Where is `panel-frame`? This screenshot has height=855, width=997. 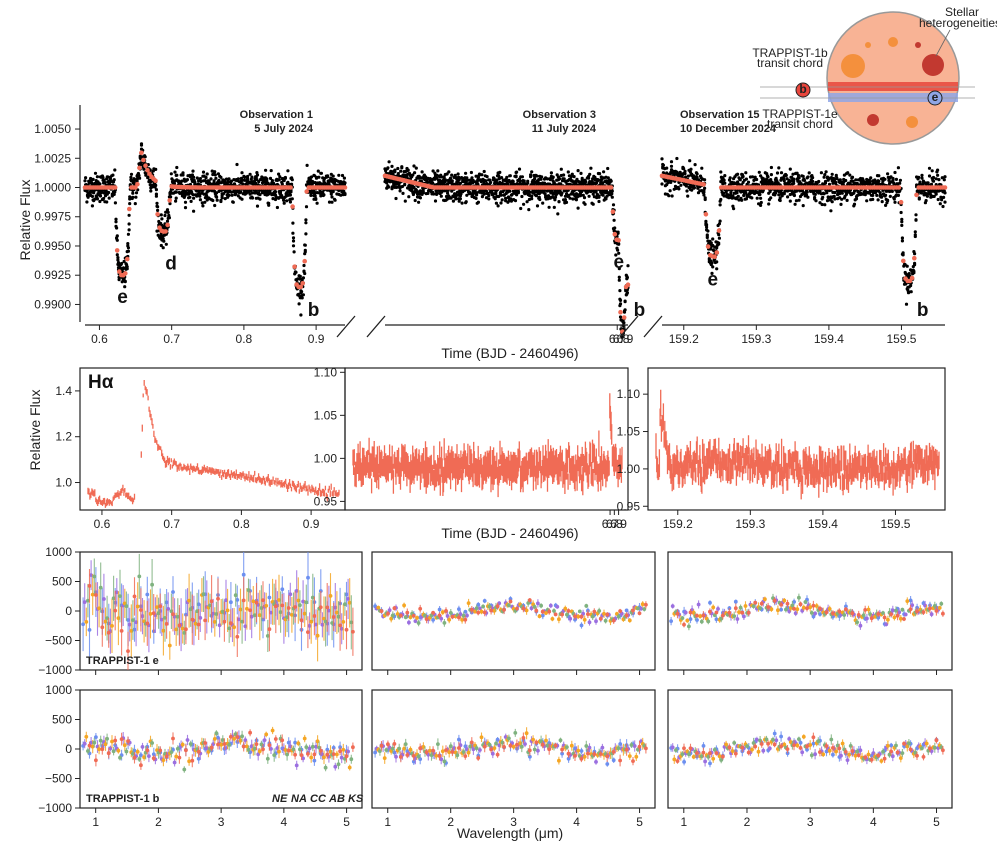
panel-frame is located at coordinates (212, 439).